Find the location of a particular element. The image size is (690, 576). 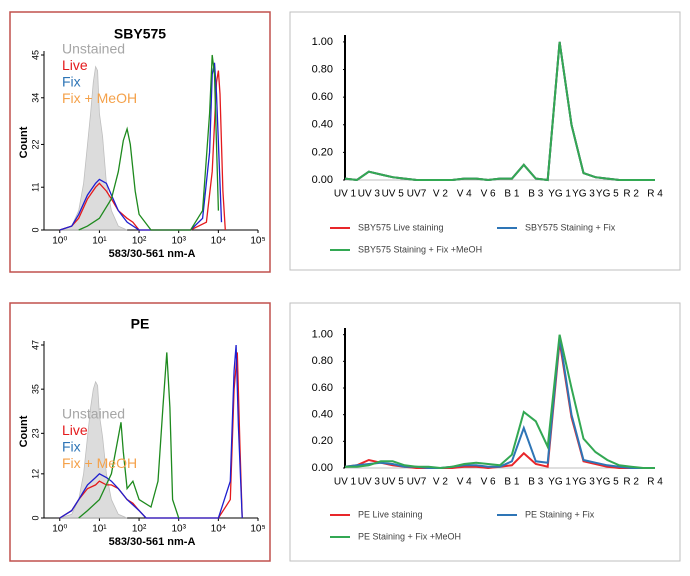

y-tick-label: 45 is located at coordinates (35, 55).